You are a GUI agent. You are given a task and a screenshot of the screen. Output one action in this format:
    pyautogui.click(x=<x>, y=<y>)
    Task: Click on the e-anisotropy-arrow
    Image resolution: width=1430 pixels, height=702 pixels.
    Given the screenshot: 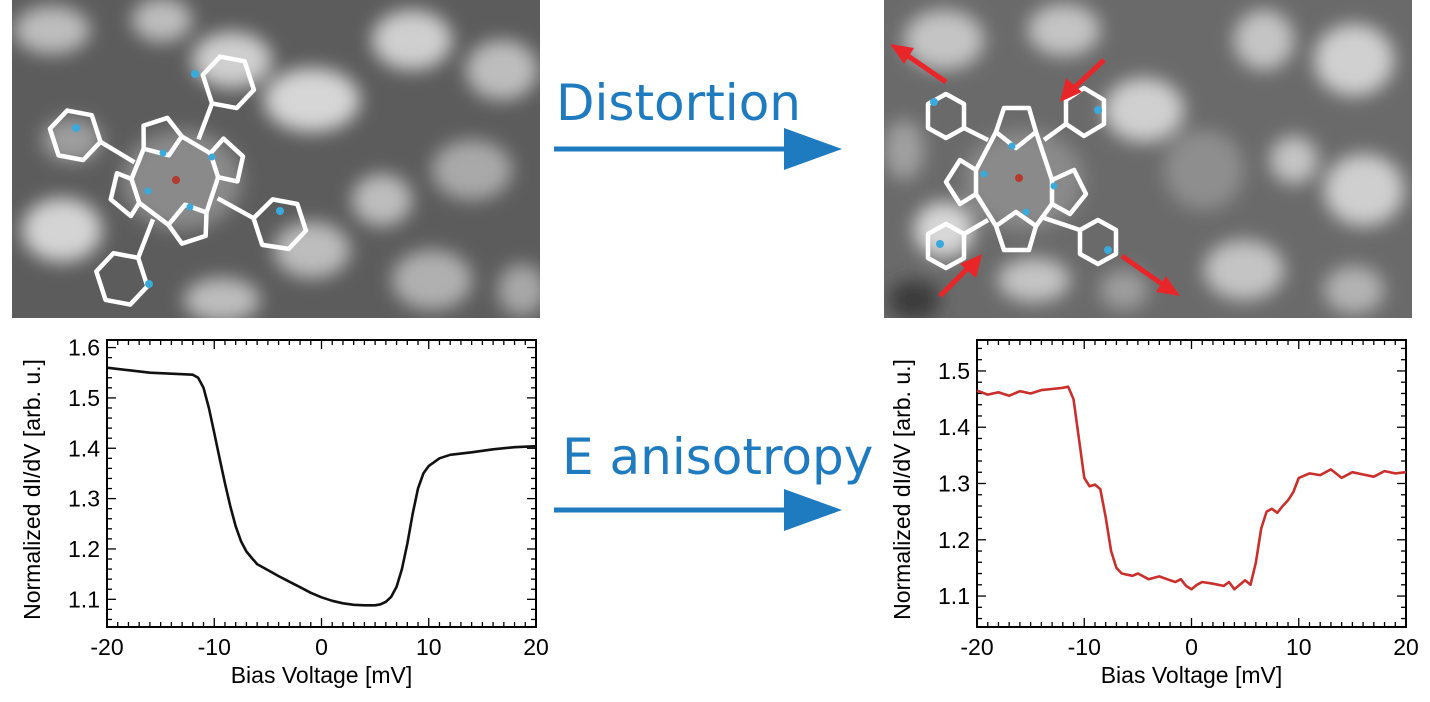 What is the action you would take?
    pyautogui.click(x=698, y=510)
    